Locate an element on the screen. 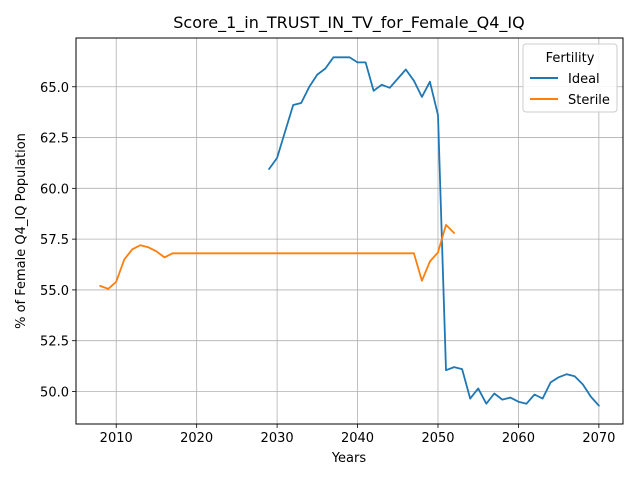 The image size is (640, 480). x-tick-label: 2060 is located at coordinates (518, 438).